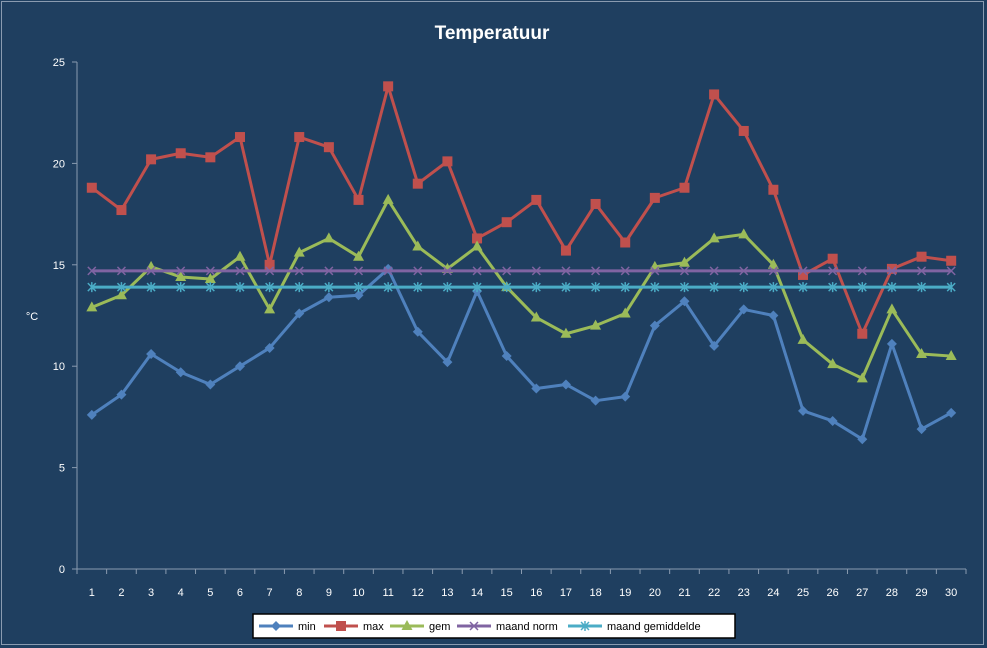  What do you see at coordinates (354, 627) in the screenshot?
I see `legend-entry-max: max` at bounding box center [354, 627].